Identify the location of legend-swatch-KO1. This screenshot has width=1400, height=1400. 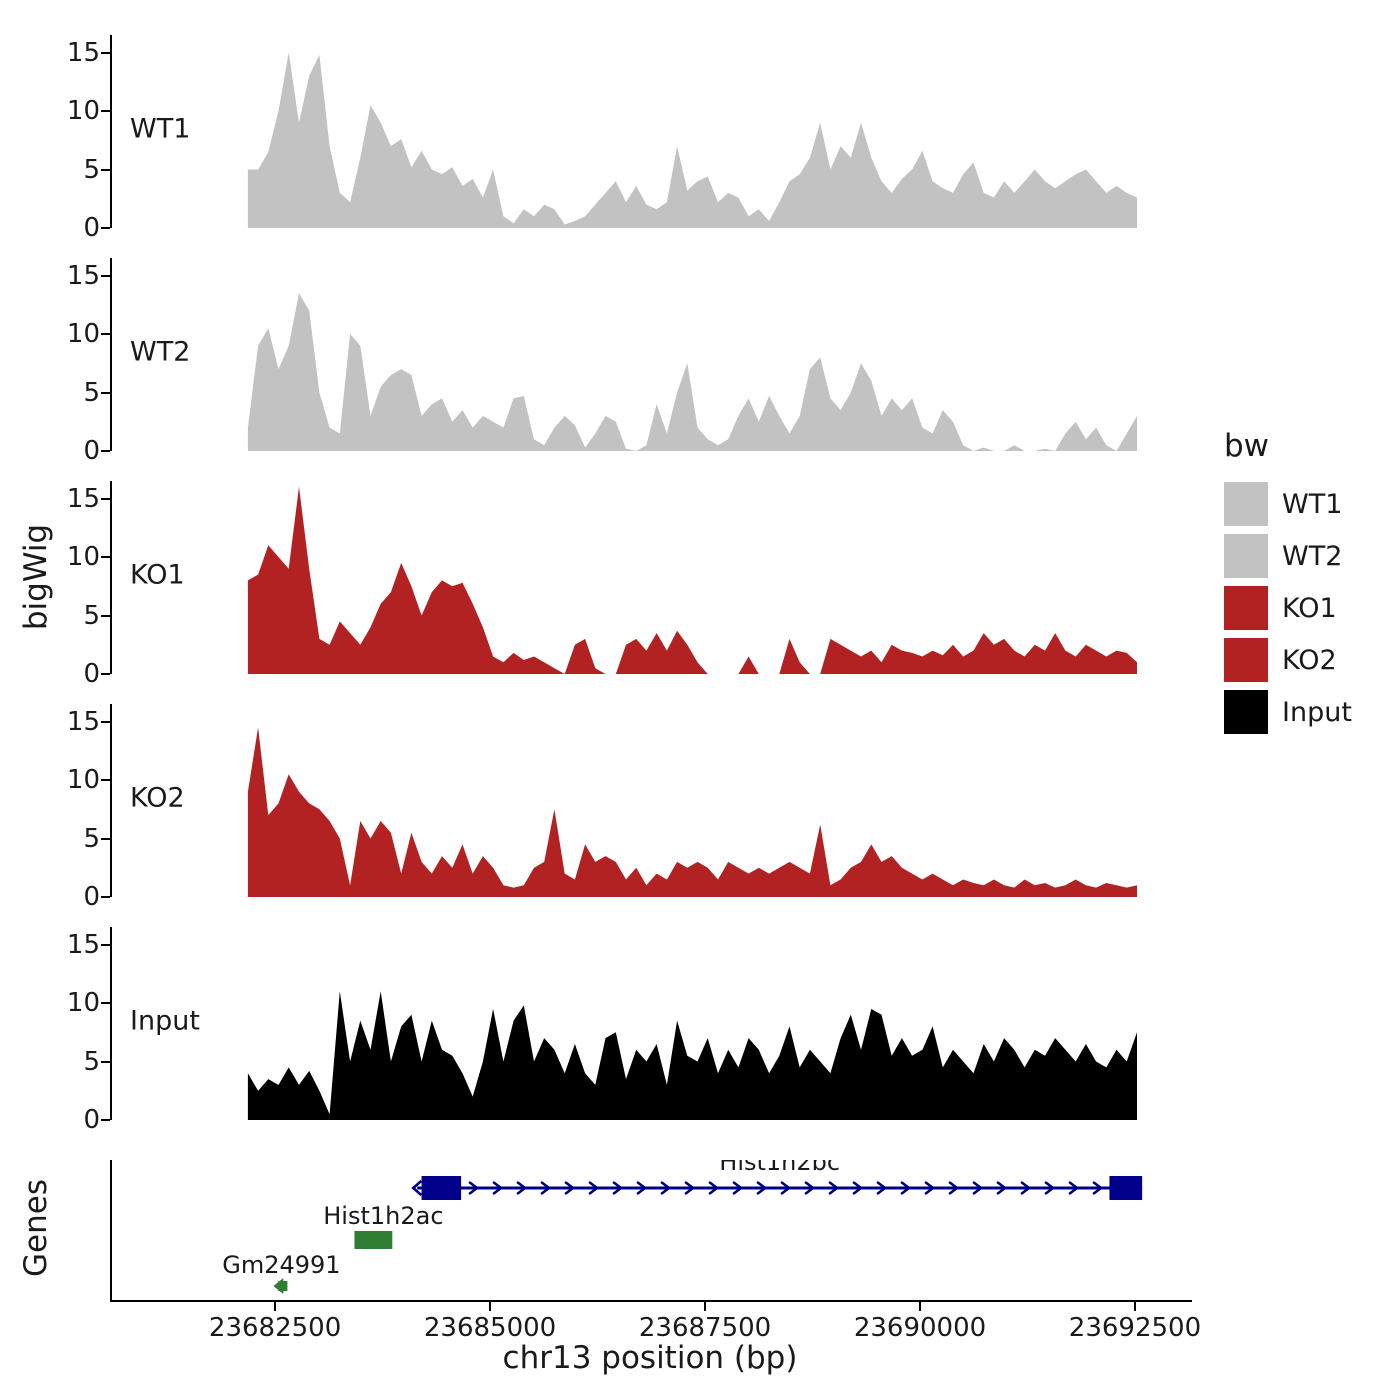
(1246, 608).